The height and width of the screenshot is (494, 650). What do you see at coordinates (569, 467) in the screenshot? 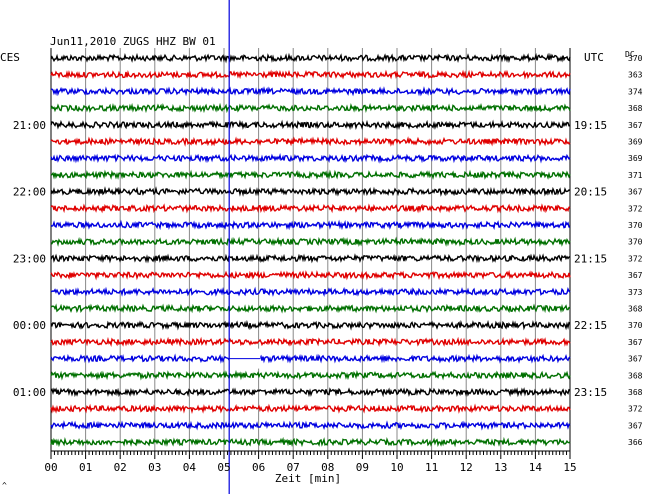
I see `x-tick-label: 15` at bounding box center [569, 467].